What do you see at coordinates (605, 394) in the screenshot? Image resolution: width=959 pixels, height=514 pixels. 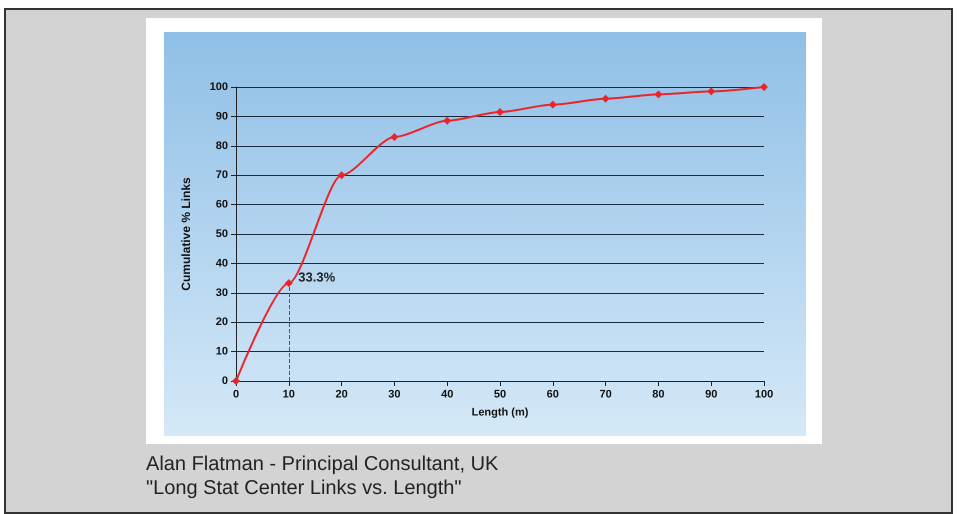 I see `x-tick-label: 70` at bounding box center [605, 394].